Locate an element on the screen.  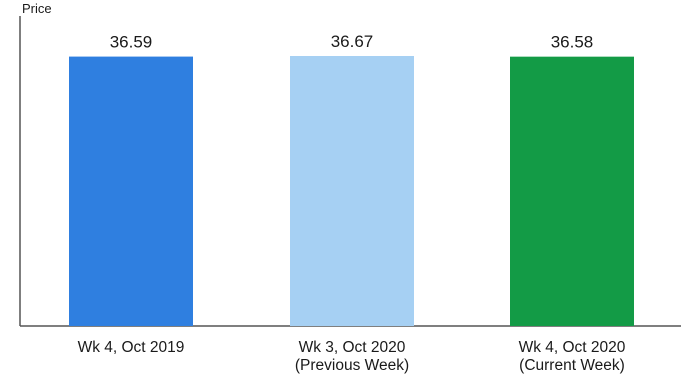
x-tick-label-2-line-1: Wk 3, Oct 2020 is located at coordinates (352, 347).